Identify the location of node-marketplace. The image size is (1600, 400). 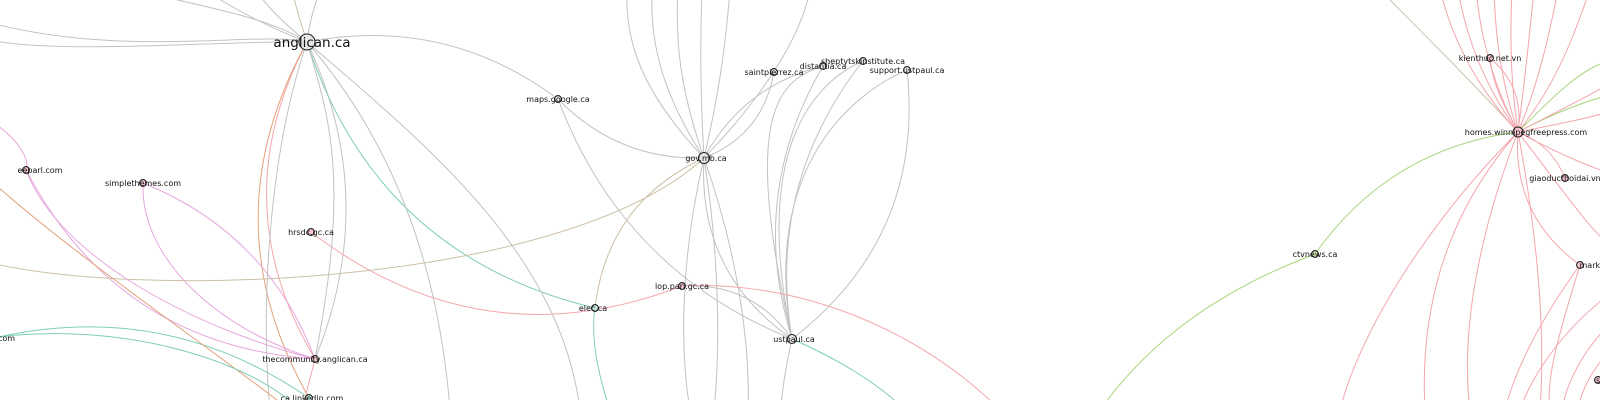
(1580, 265).